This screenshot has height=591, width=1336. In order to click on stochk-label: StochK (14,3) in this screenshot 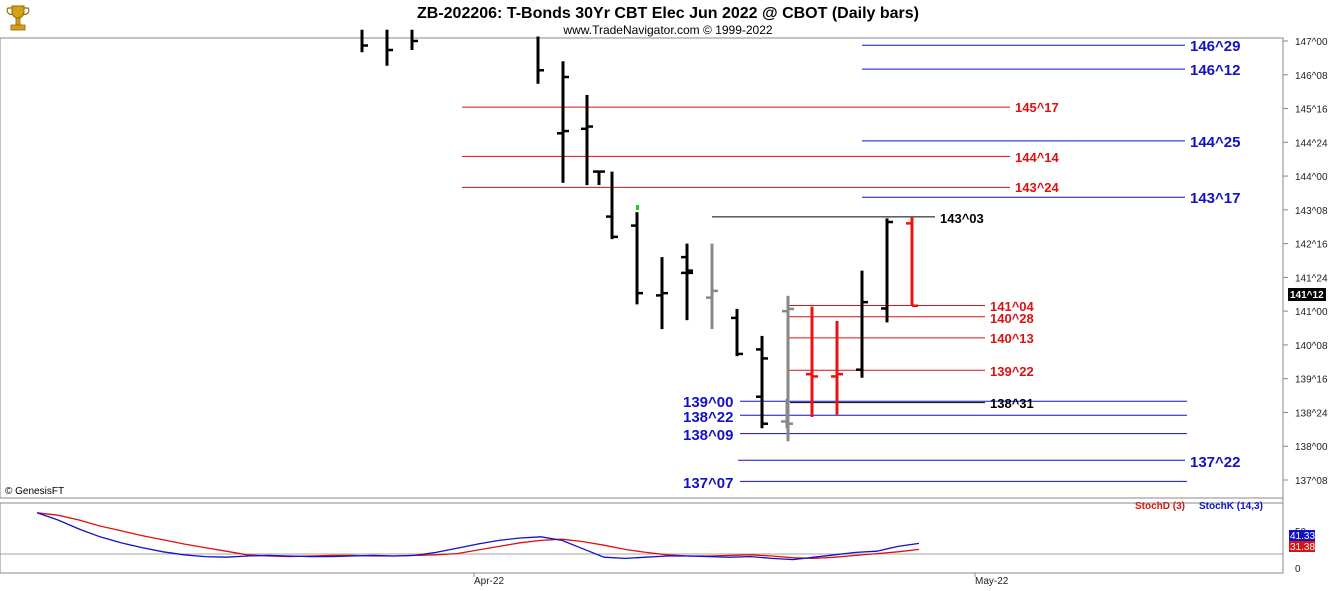, I will do `click(1231, 506)`.